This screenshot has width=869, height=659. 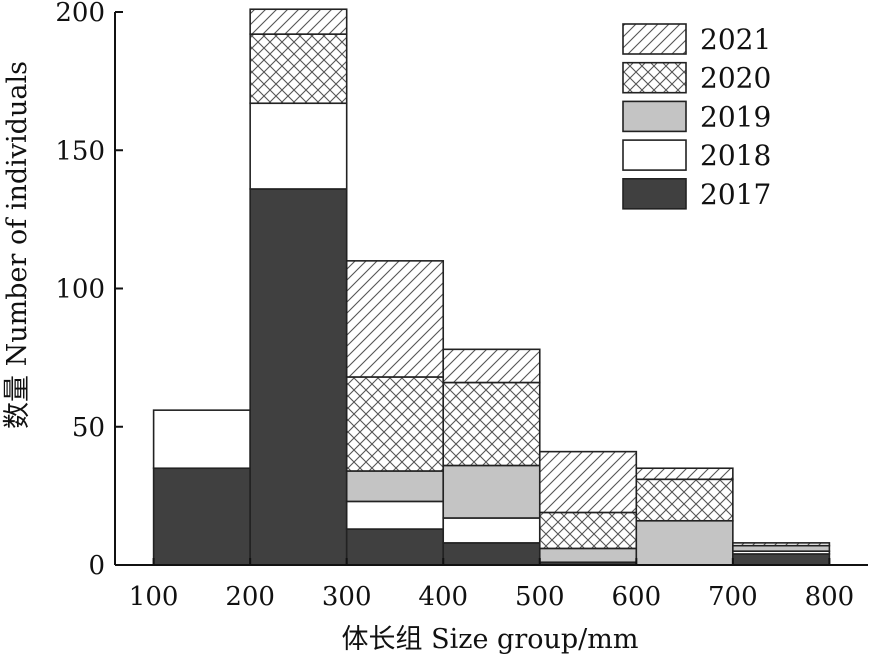 What do you see at coordinates (733, 597) in the screenshot?
I see `x-tick-label: 700` at bounding box center [733, 597].